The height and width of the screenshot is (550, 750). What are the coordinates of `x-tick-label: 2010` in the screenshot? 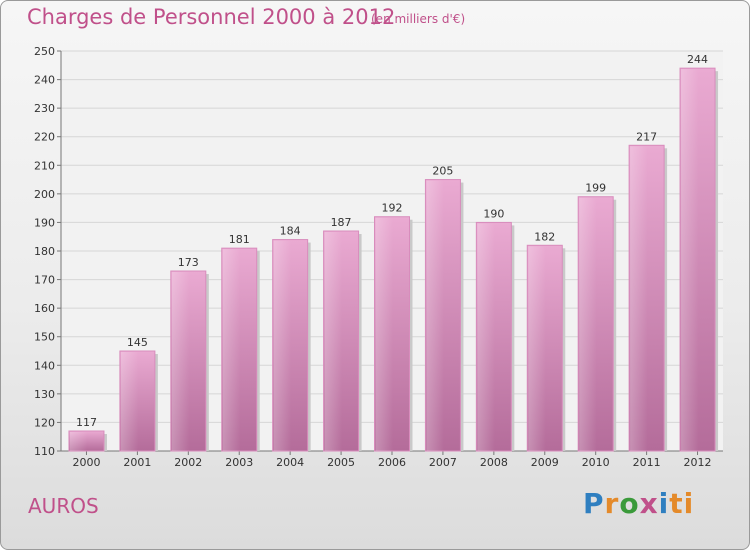 It's located at (596, 462).